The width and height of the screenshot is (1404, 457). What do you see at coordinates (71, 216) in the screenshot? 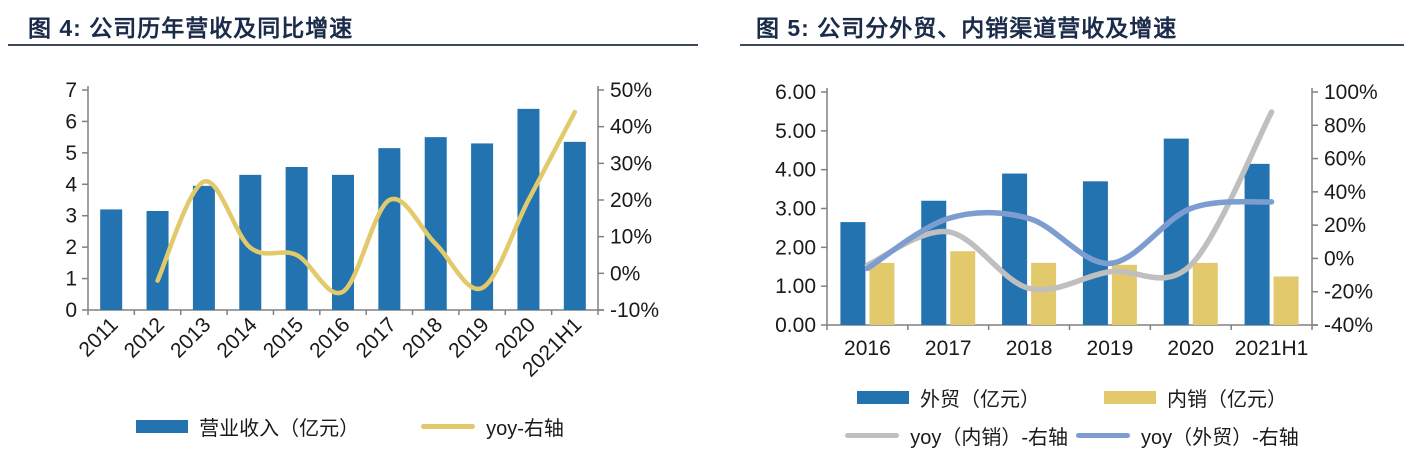
I see `svg-text: 3` at bounding box center [71, 216].